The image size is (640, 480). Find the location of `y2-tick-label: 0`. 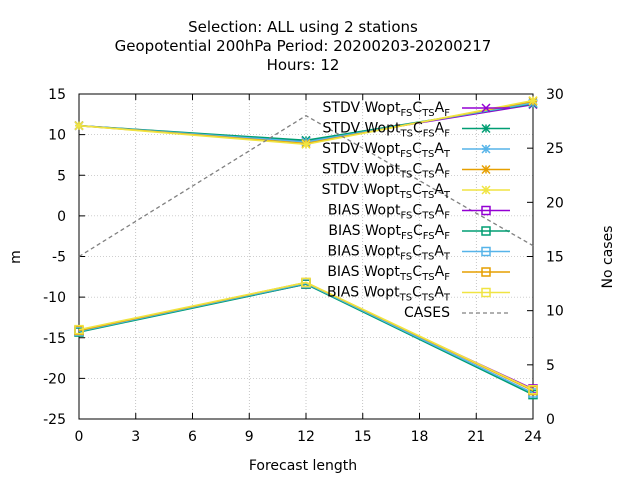

y2-tick-label: 0 is located at coordinates (550, 420).